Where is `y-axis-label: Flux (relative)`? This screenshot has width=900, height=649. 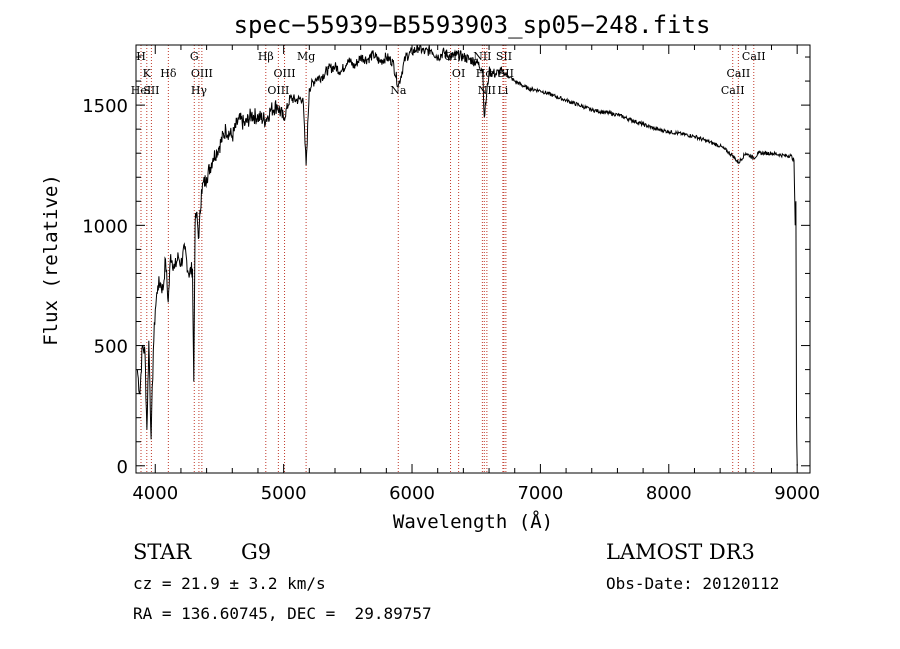
y-axis-label: Flux (relative) is located at coordinates (51, 260).